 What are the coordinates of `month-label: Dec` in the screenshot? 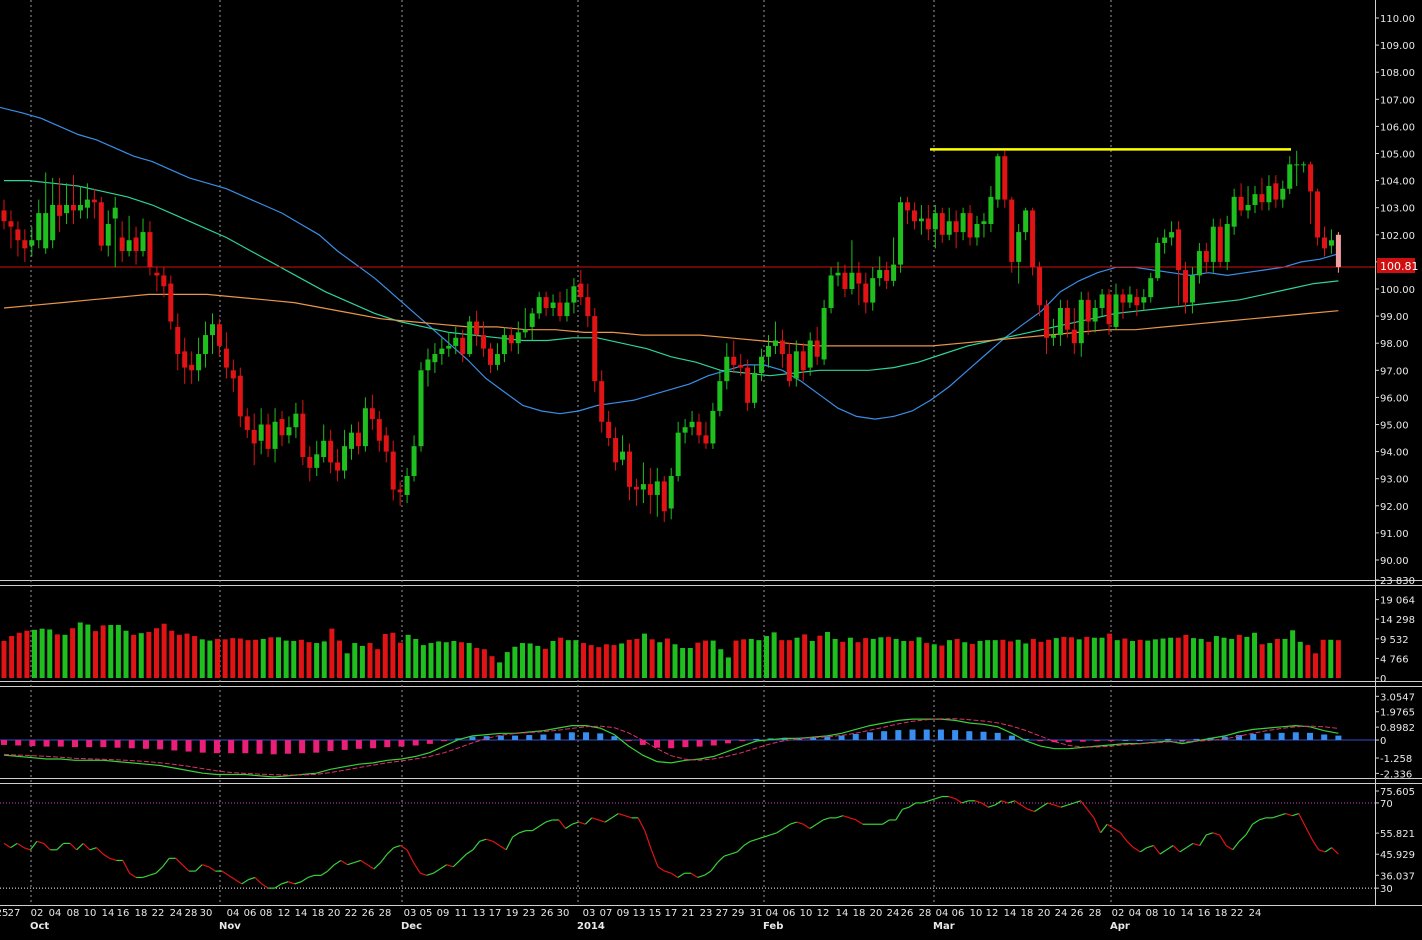 It's located at (411, 926).